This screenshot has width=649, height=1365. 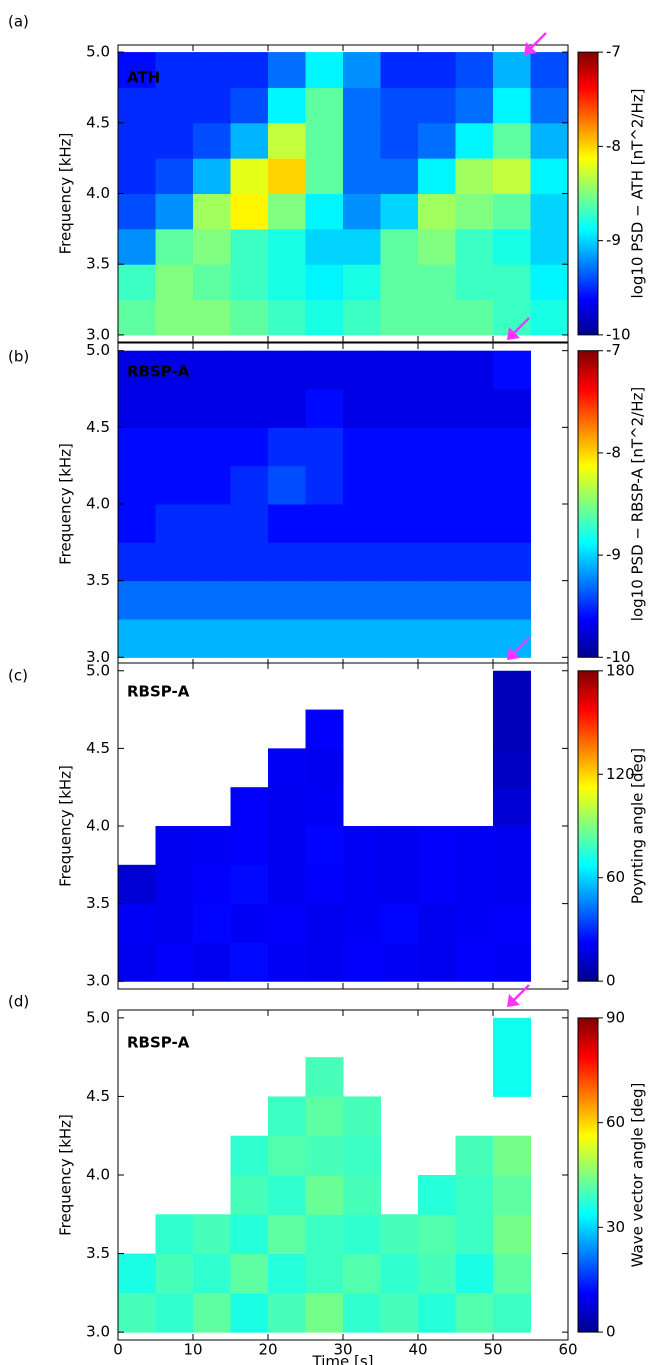 What do you see at coordinates (620, 774) in the screenshot?
I see `colorbar-tick-label: 120` at bounding box center [620, 774].